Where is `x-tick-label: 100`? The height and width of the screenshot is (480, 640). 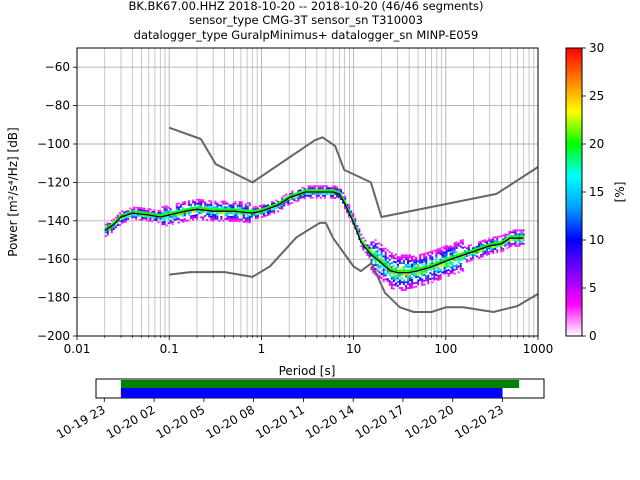
x-tick-label: 100 is located at coordinates (445, 349).